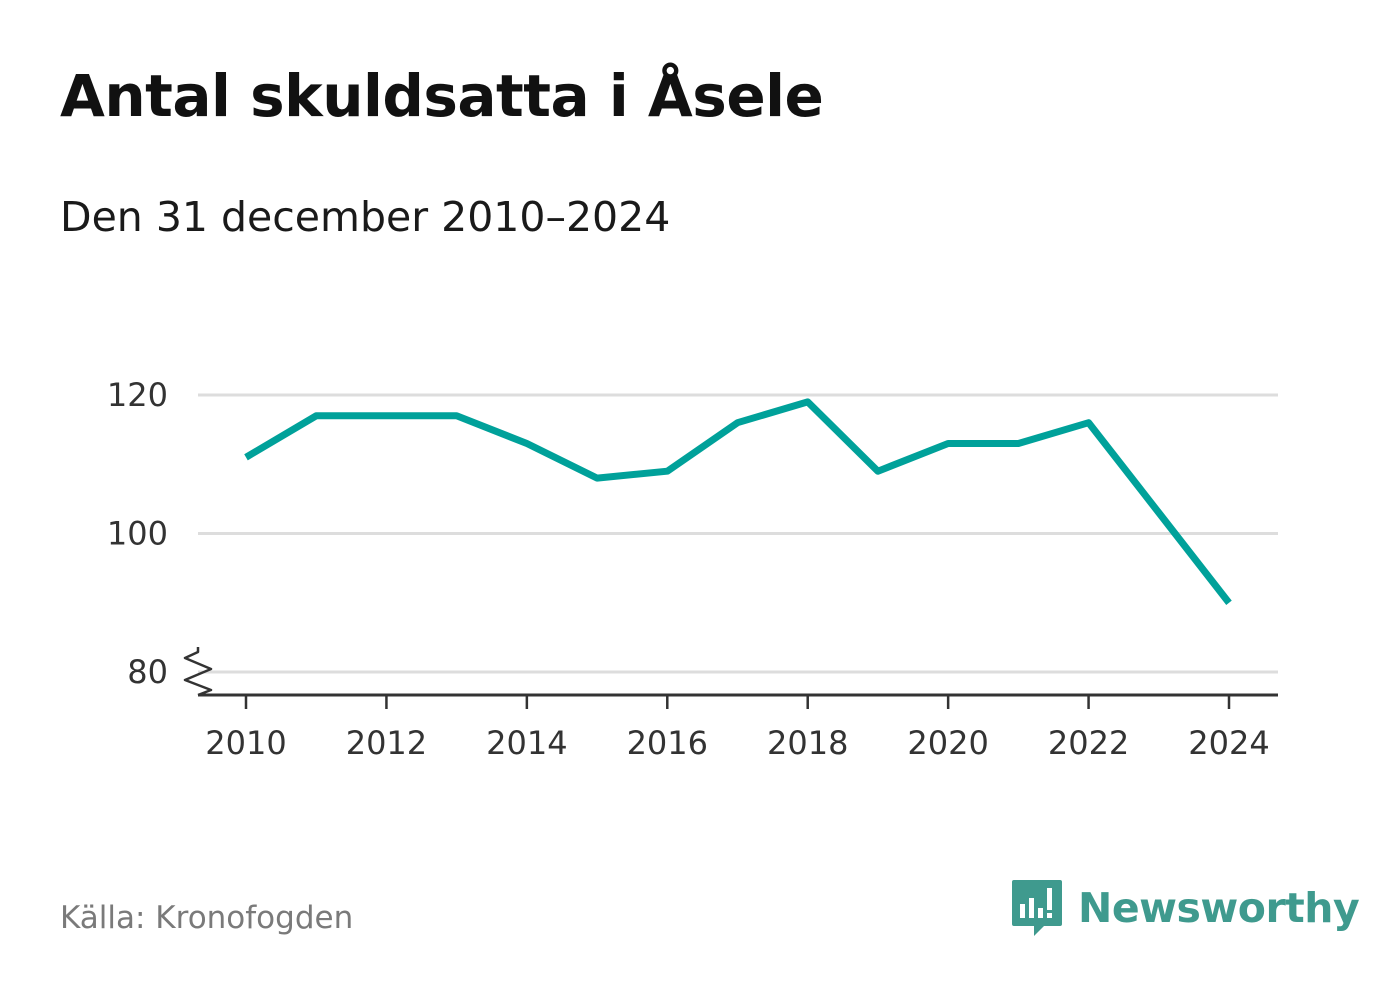 The width and height of the screenshot is (1382, 999). I want to click on data-point-2011, so click(316, 415).